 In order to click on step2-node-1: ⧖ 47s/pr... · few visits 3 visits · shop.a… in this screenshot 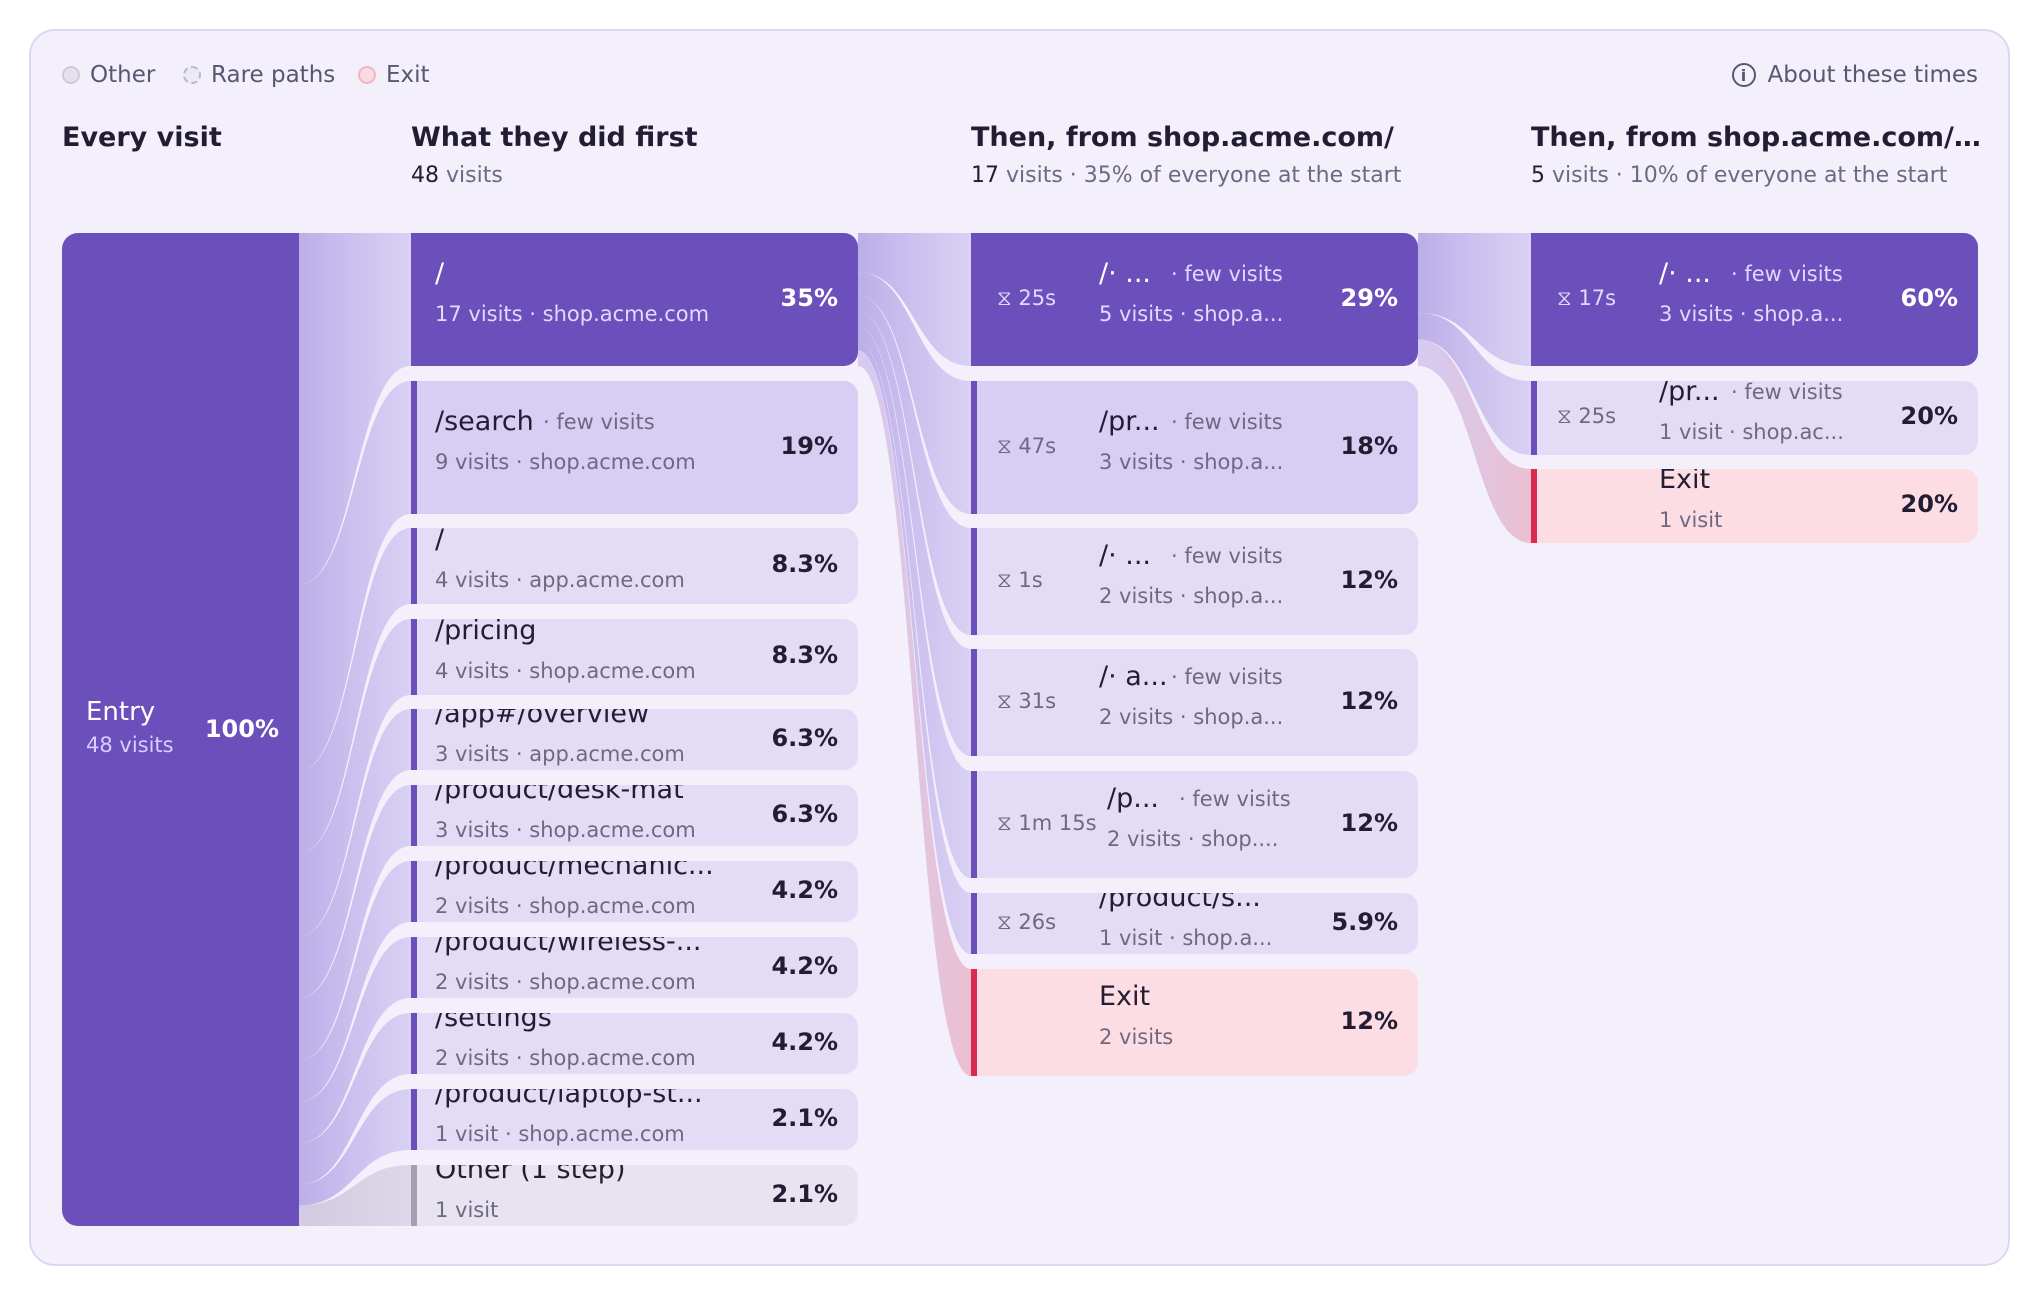, I will do `click(1194, 447)`.